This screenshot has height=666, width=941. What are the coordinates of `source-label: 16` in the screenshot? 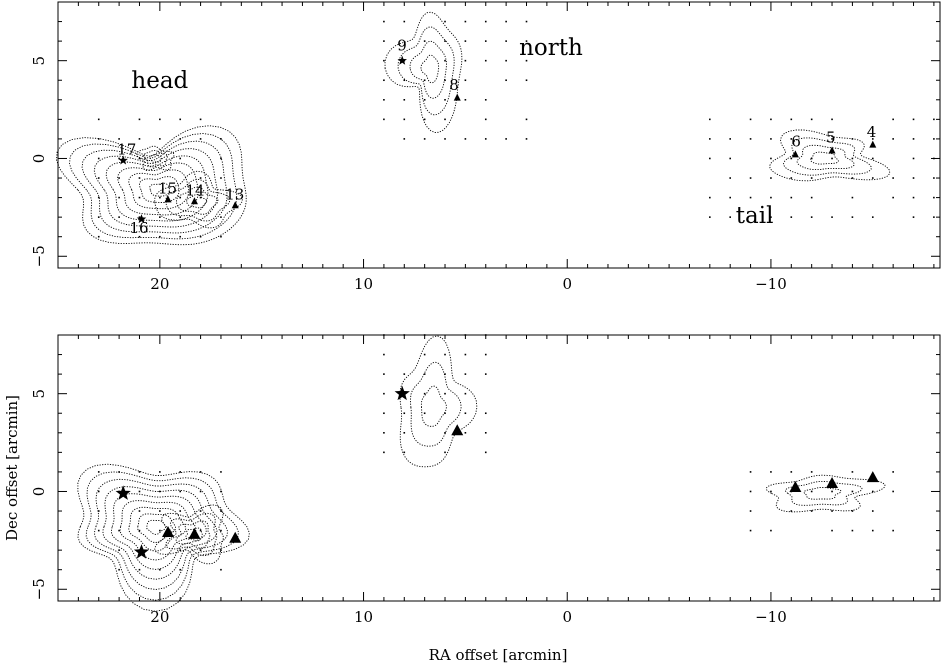 It's located at (139, 228).